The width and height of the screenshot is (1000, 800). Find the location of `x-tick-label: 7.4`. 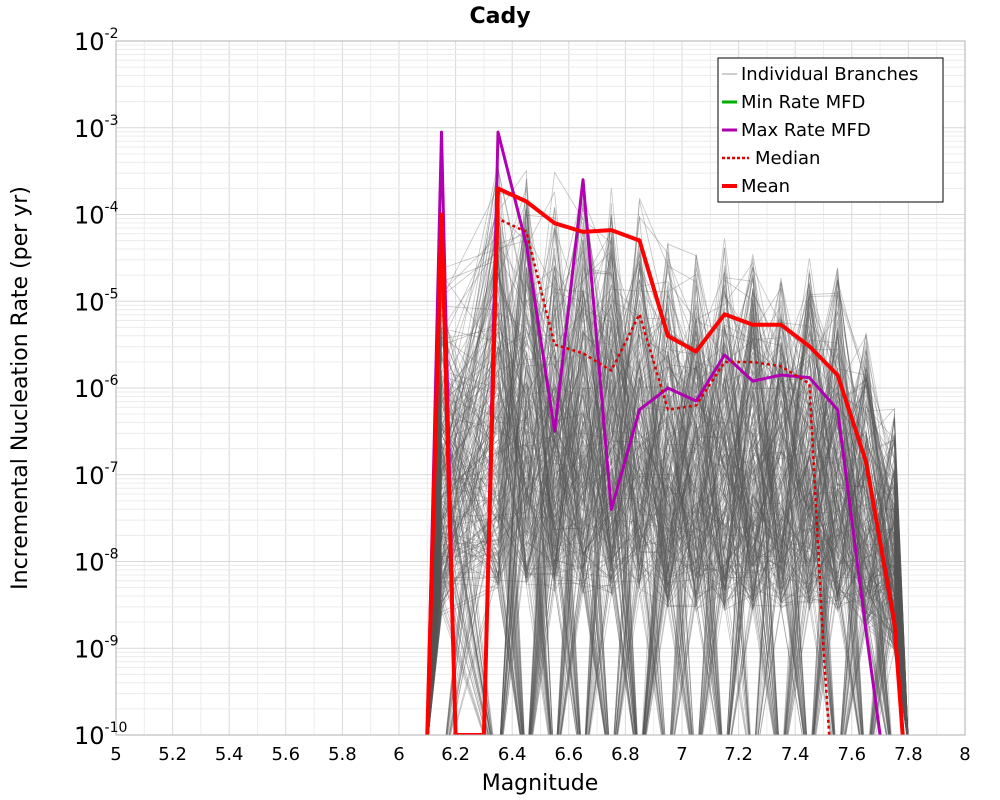

x-tick-label: 7.4 is located at coordinates (795, 754).